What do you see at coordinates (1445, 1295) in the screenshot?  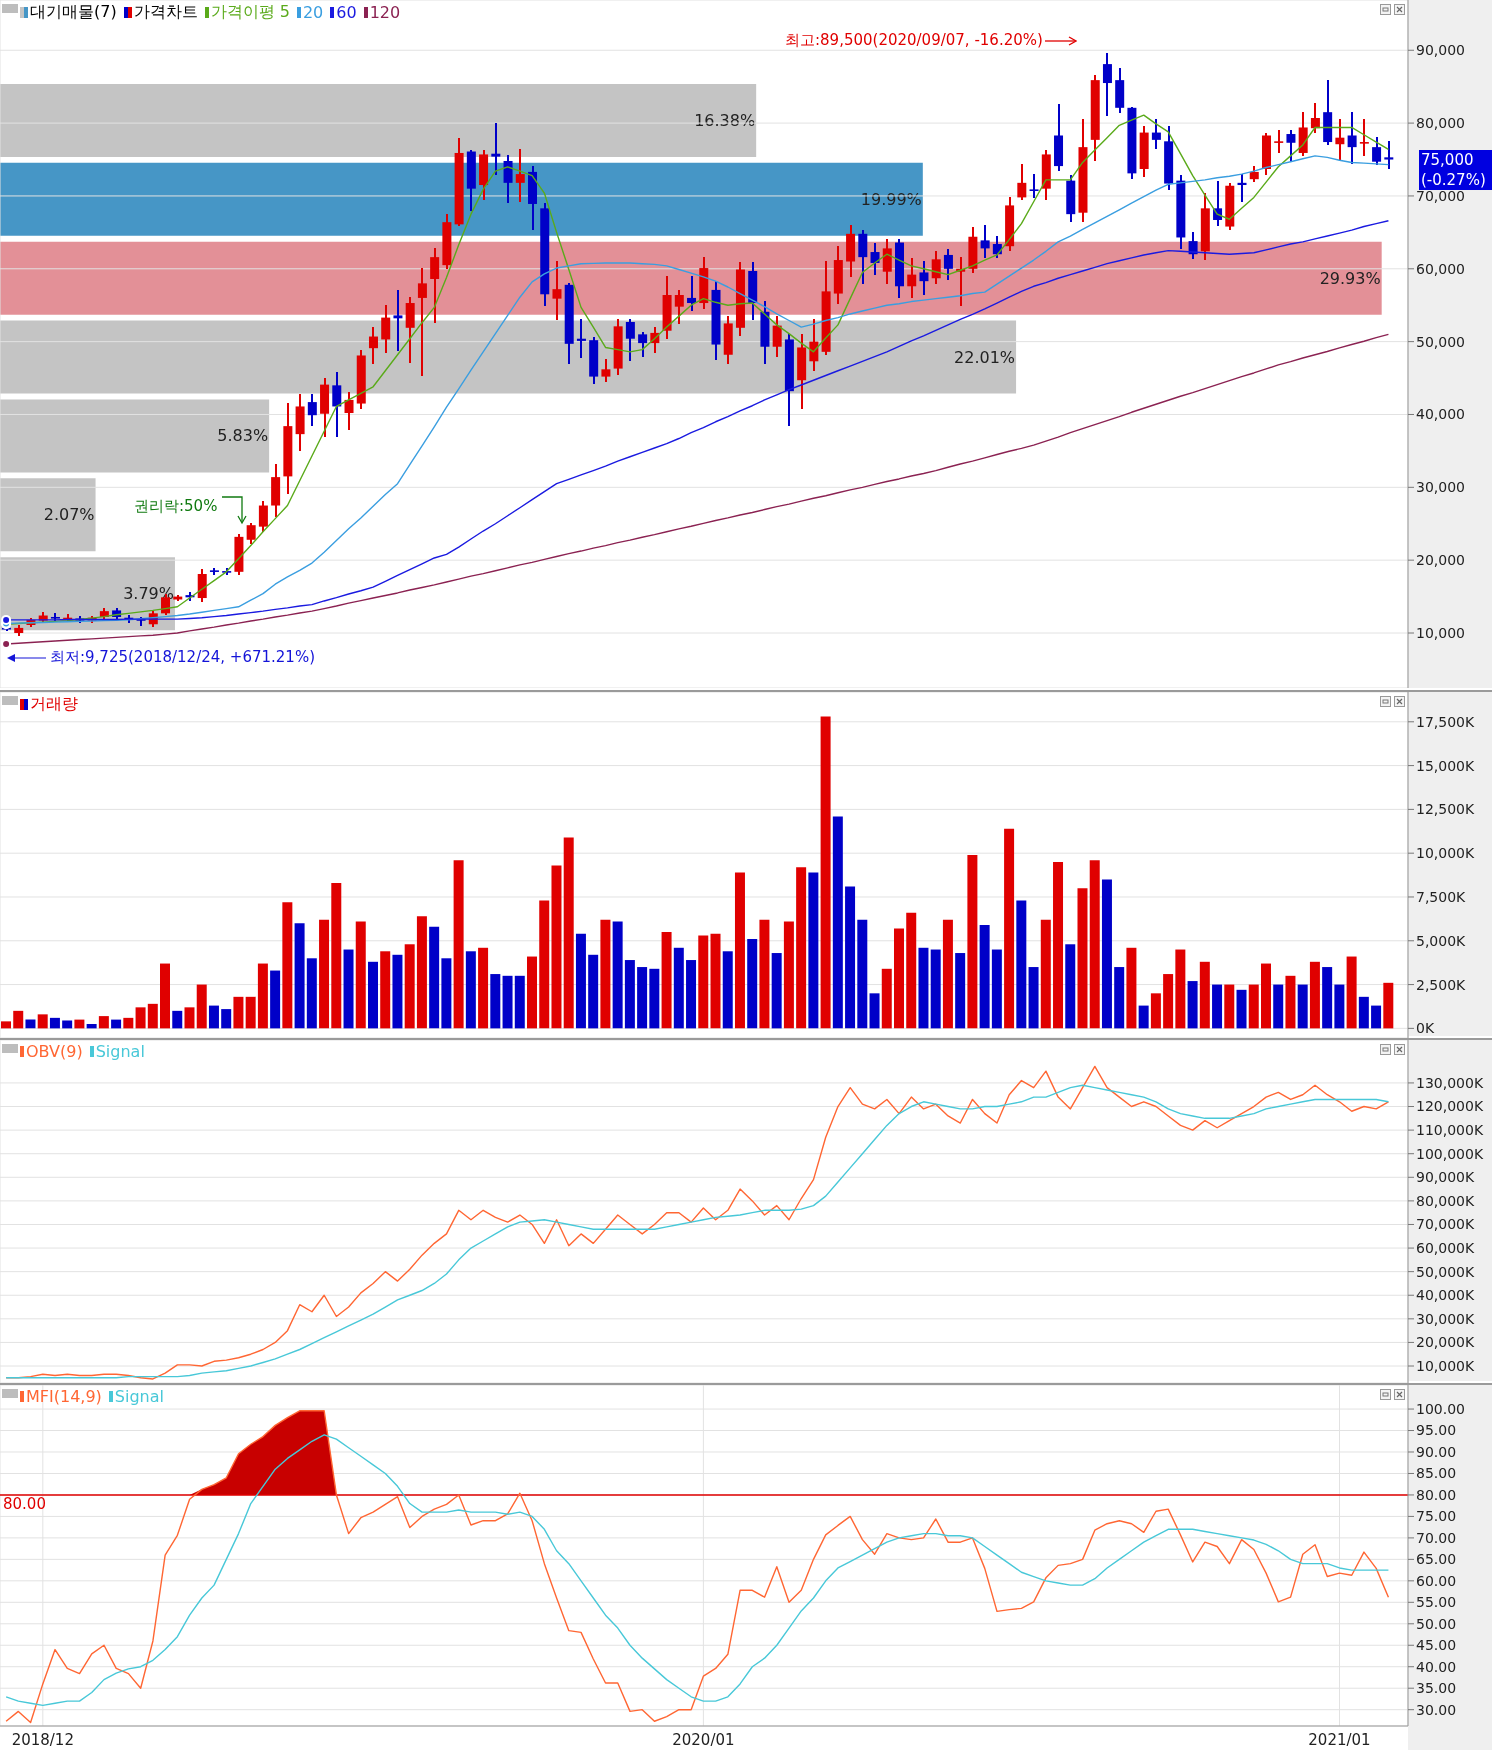 I see `y-tick-label: 40,000K` at bounding box center [1445, 1295].